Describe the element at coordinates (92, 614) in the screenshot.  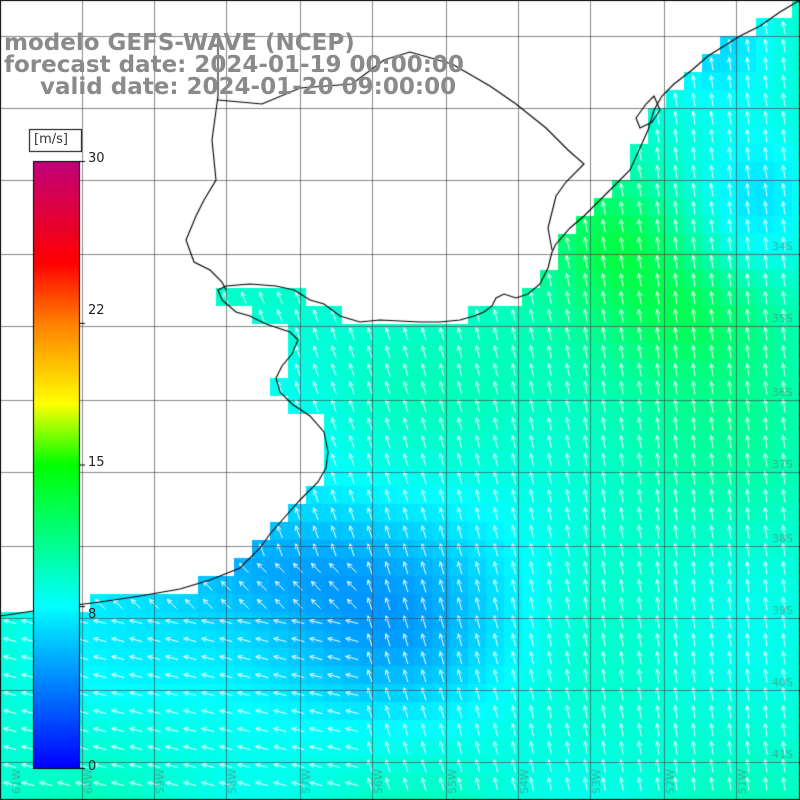
I see `colorbar-tick-8: 8` at that location.